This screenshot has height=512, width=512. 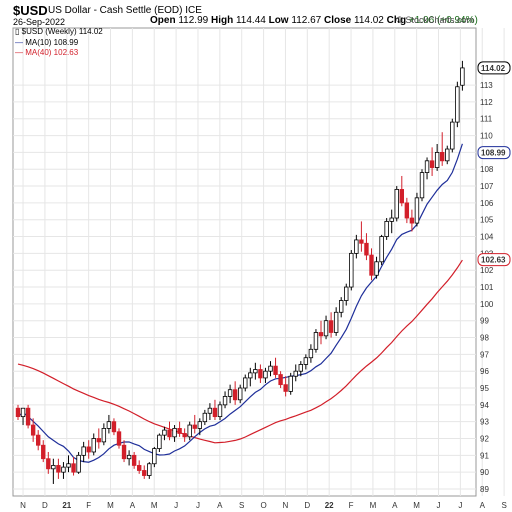 I want to click on x-tick-label: D, so click(x=307, y=505).